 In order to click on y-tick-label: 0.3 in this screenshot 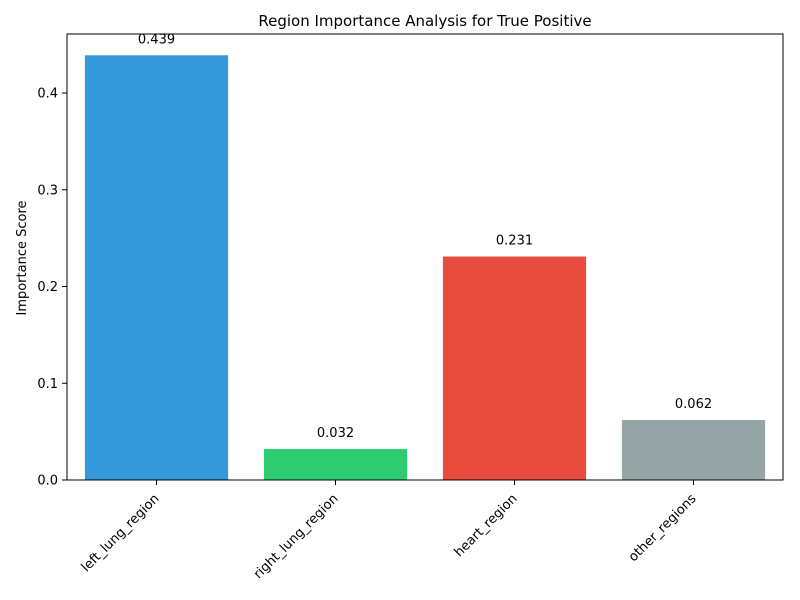, I will do `click(47, 190)`.